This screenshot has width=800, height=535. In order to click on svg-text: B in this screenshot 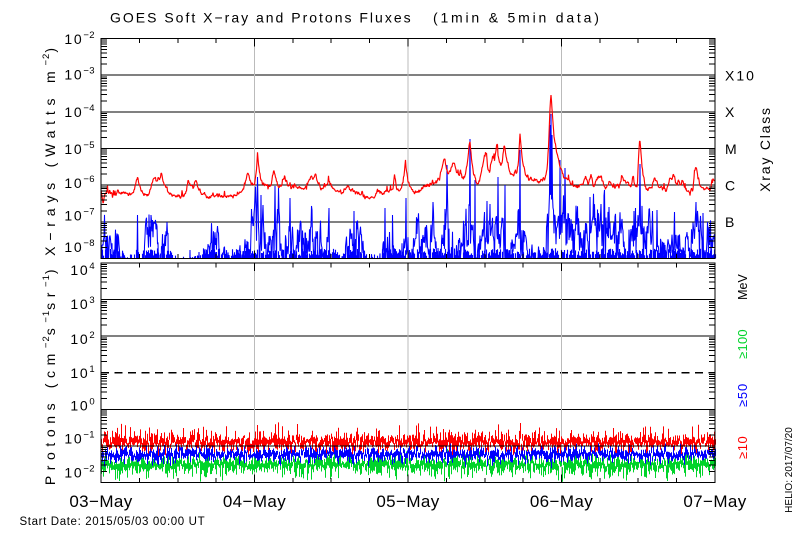, I will do `click(730, 222)`.